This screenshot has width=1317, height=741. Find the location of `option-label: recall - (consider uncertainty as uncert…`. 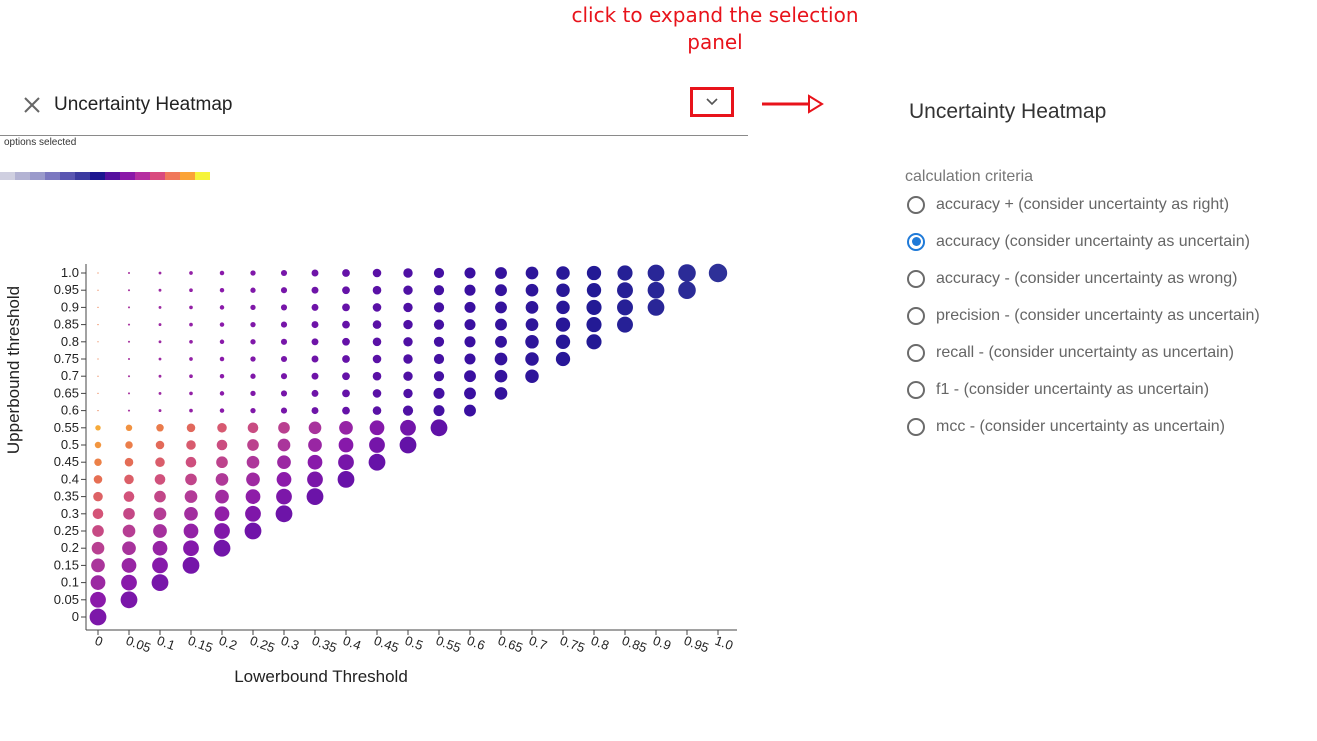

option-label: recall - (consider uncertainty as uncert… is located at coordinates (1085, 352).